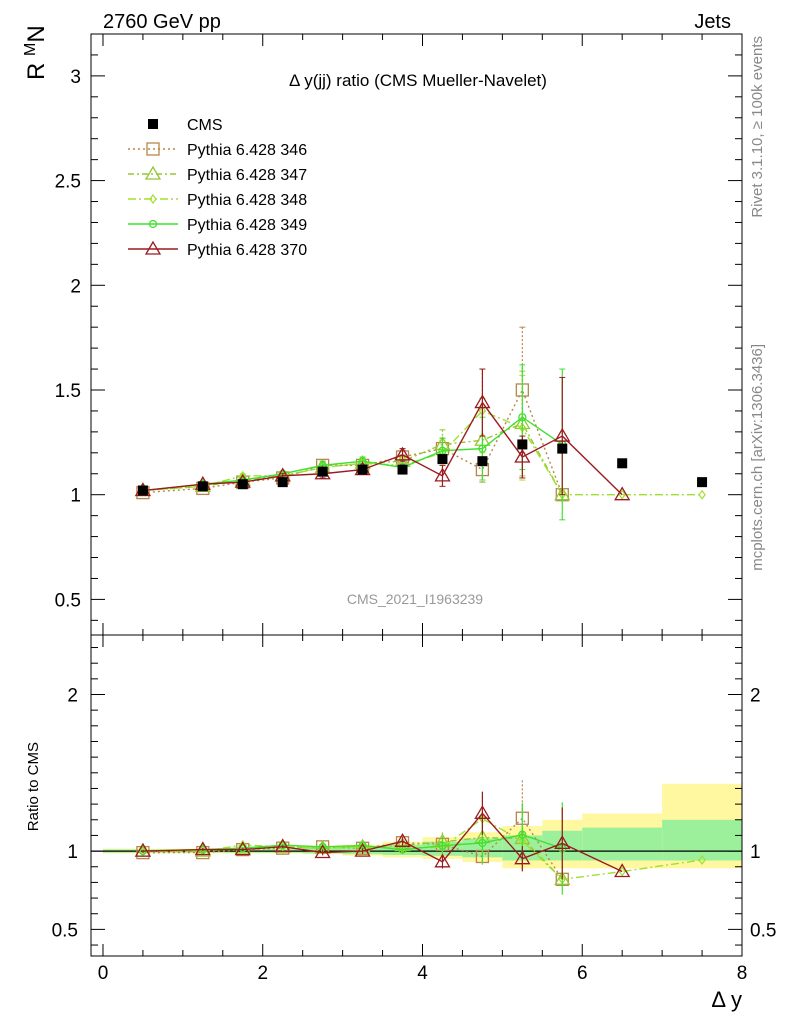 The image size is (786, 1024). What do you see at coordinates (68, 391) in the screenshot?
I see `y-tick-label-main: 1.5` at bounding box center [68, 391].